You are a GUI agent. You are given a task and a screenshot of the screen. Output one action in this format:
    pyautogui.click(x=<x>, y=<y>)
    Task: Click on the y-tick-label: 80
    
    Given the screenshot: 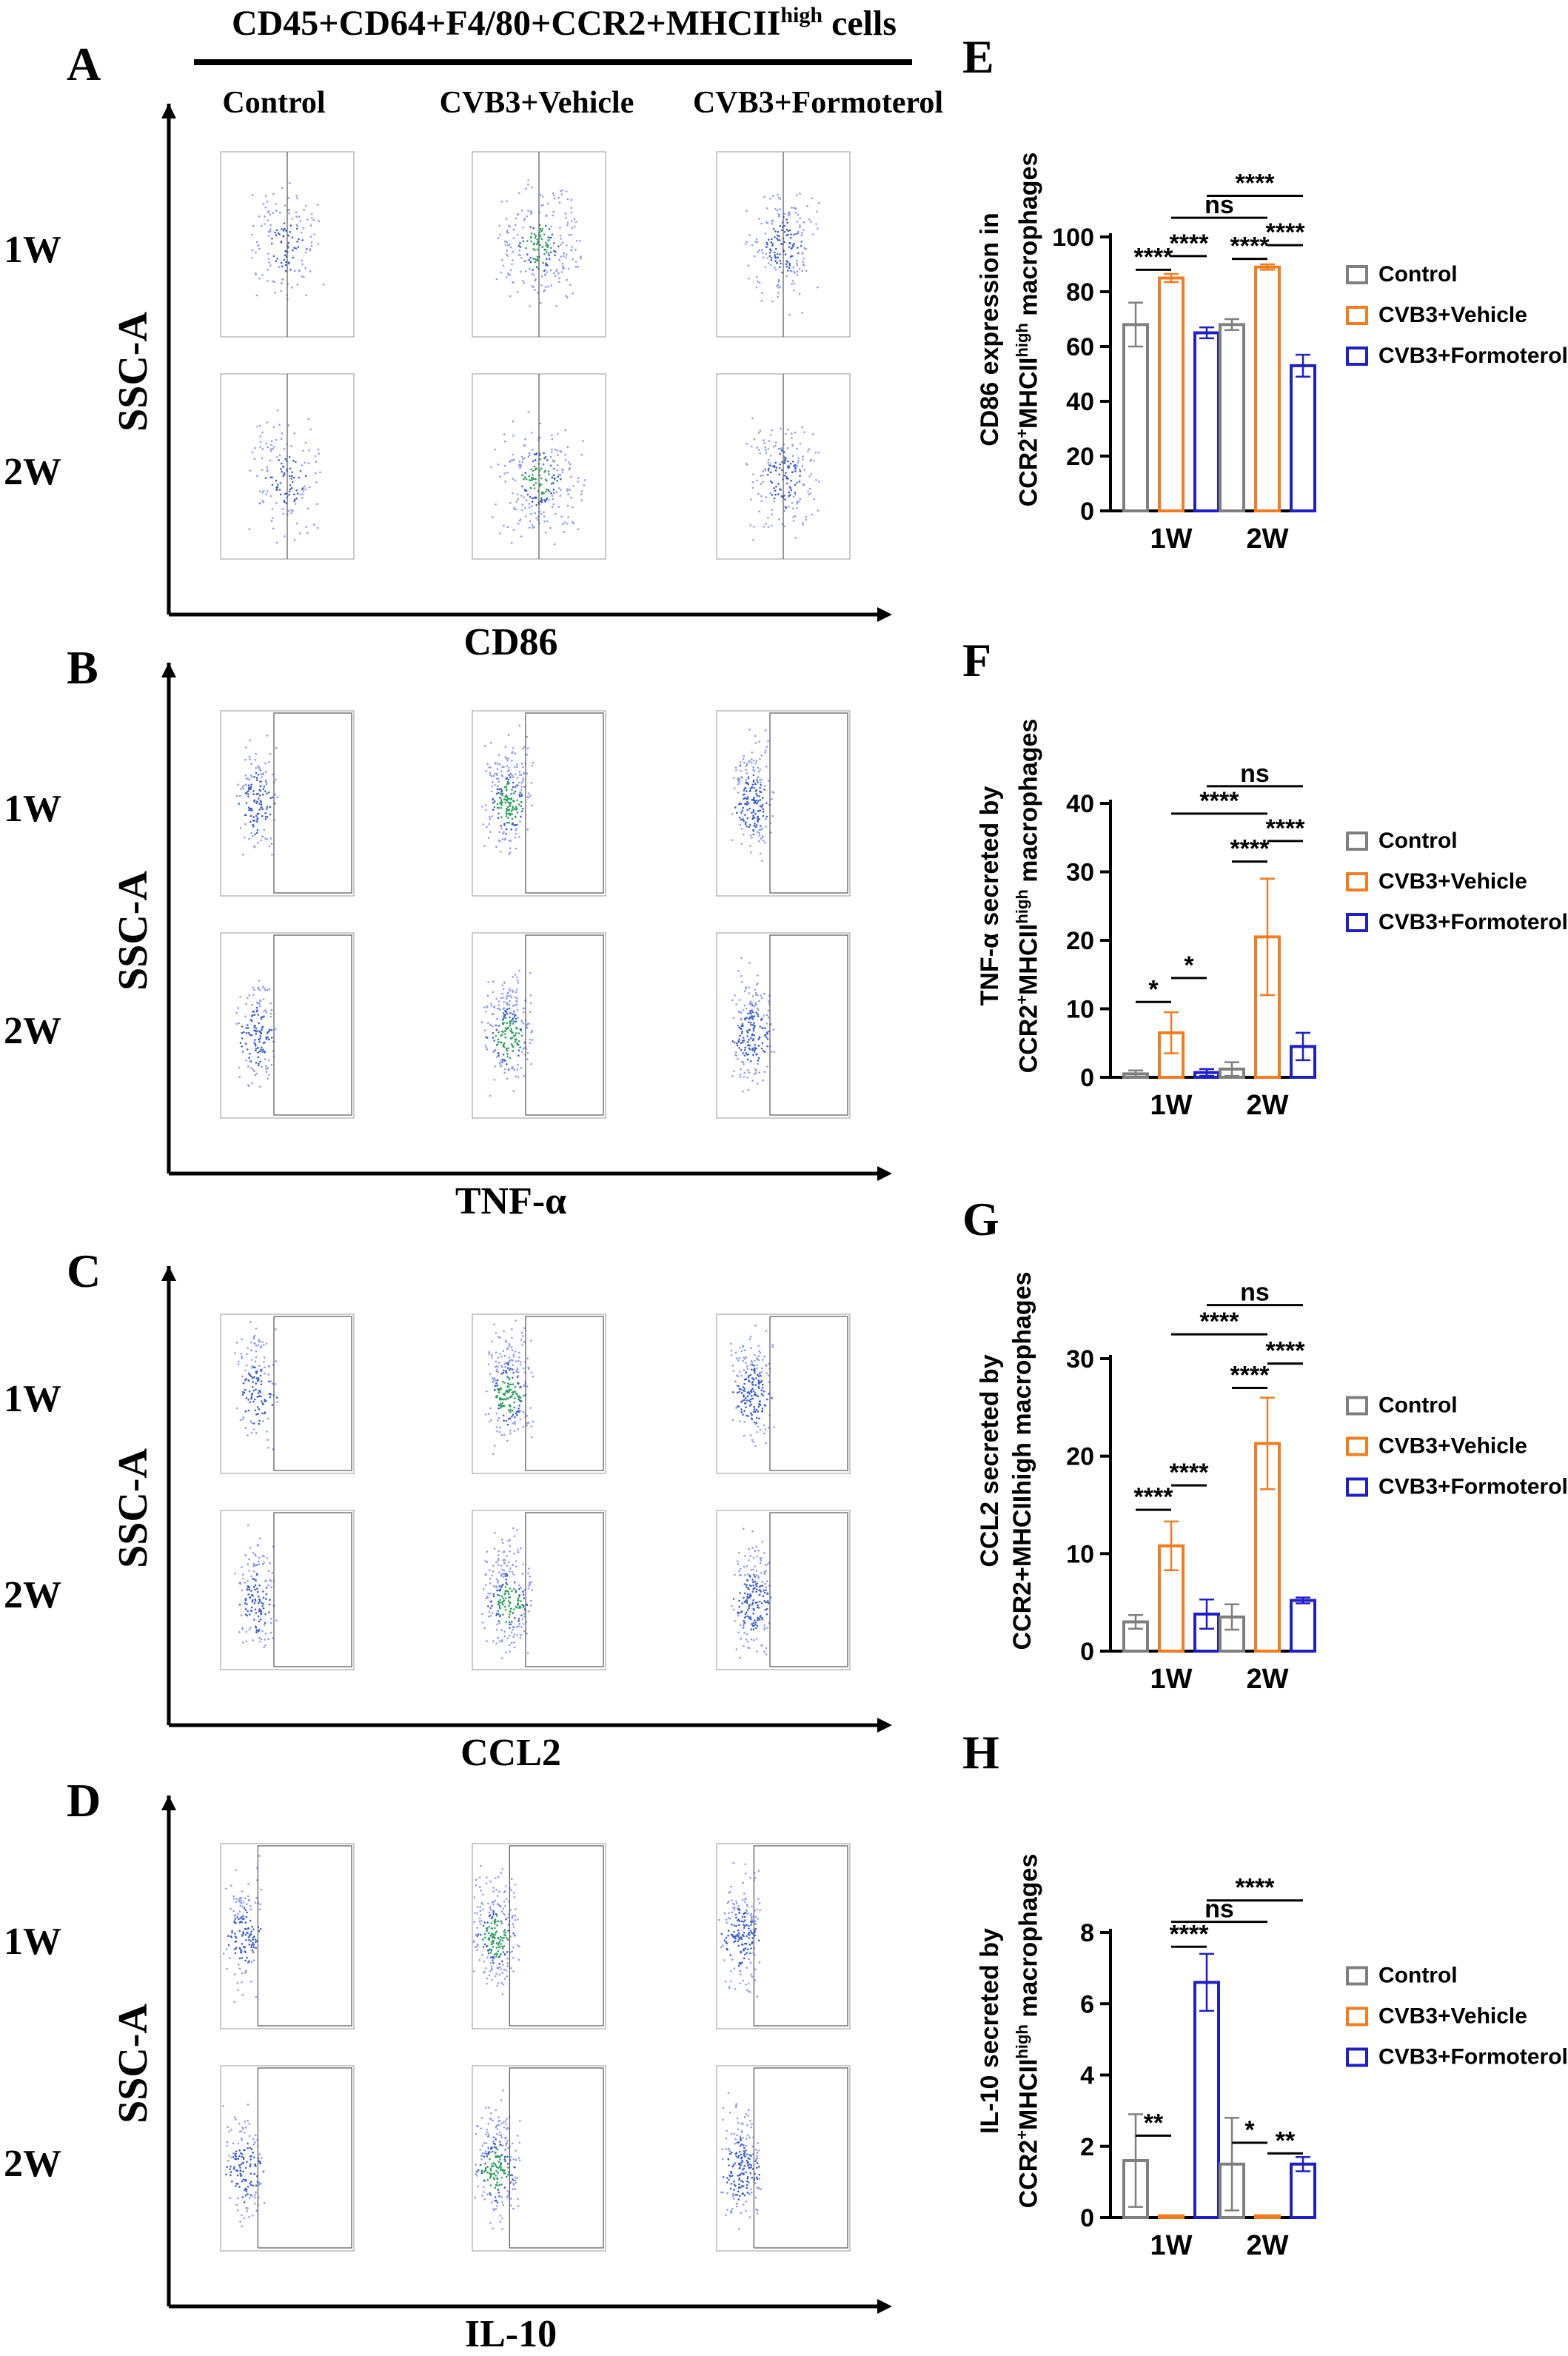 What is the action you would take?
    pyautogui.click(x=1080, y=292)
    